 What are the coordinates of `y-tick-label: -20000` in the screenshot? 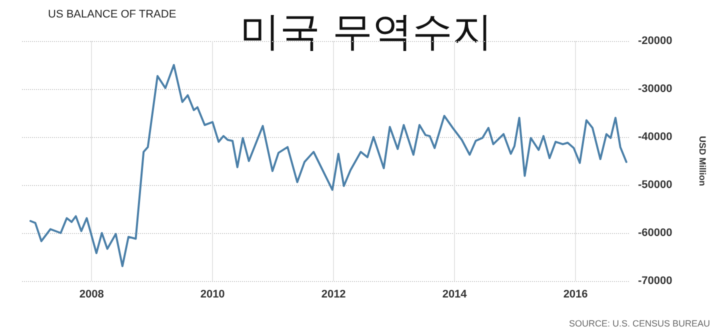 It's located at (655, 41).